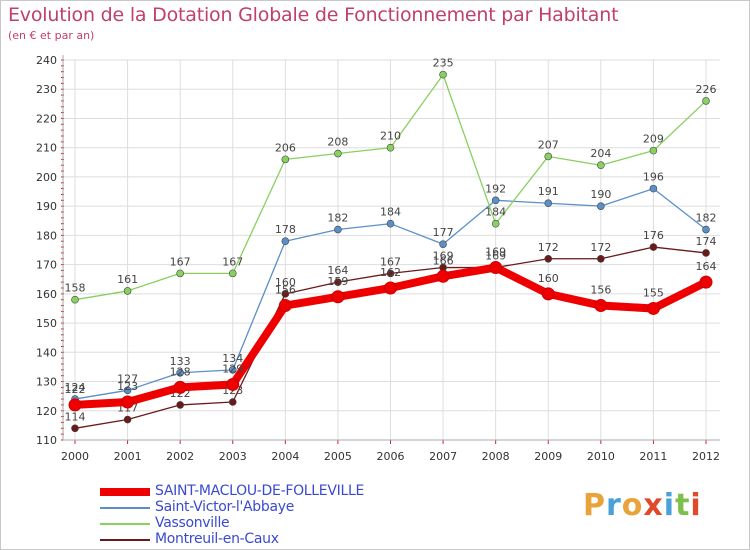 This screenshot has width=750, height=550. Describe the element at coordinates (46, 294) in the screenshot. I see `y-tick-label: 160` at that location.